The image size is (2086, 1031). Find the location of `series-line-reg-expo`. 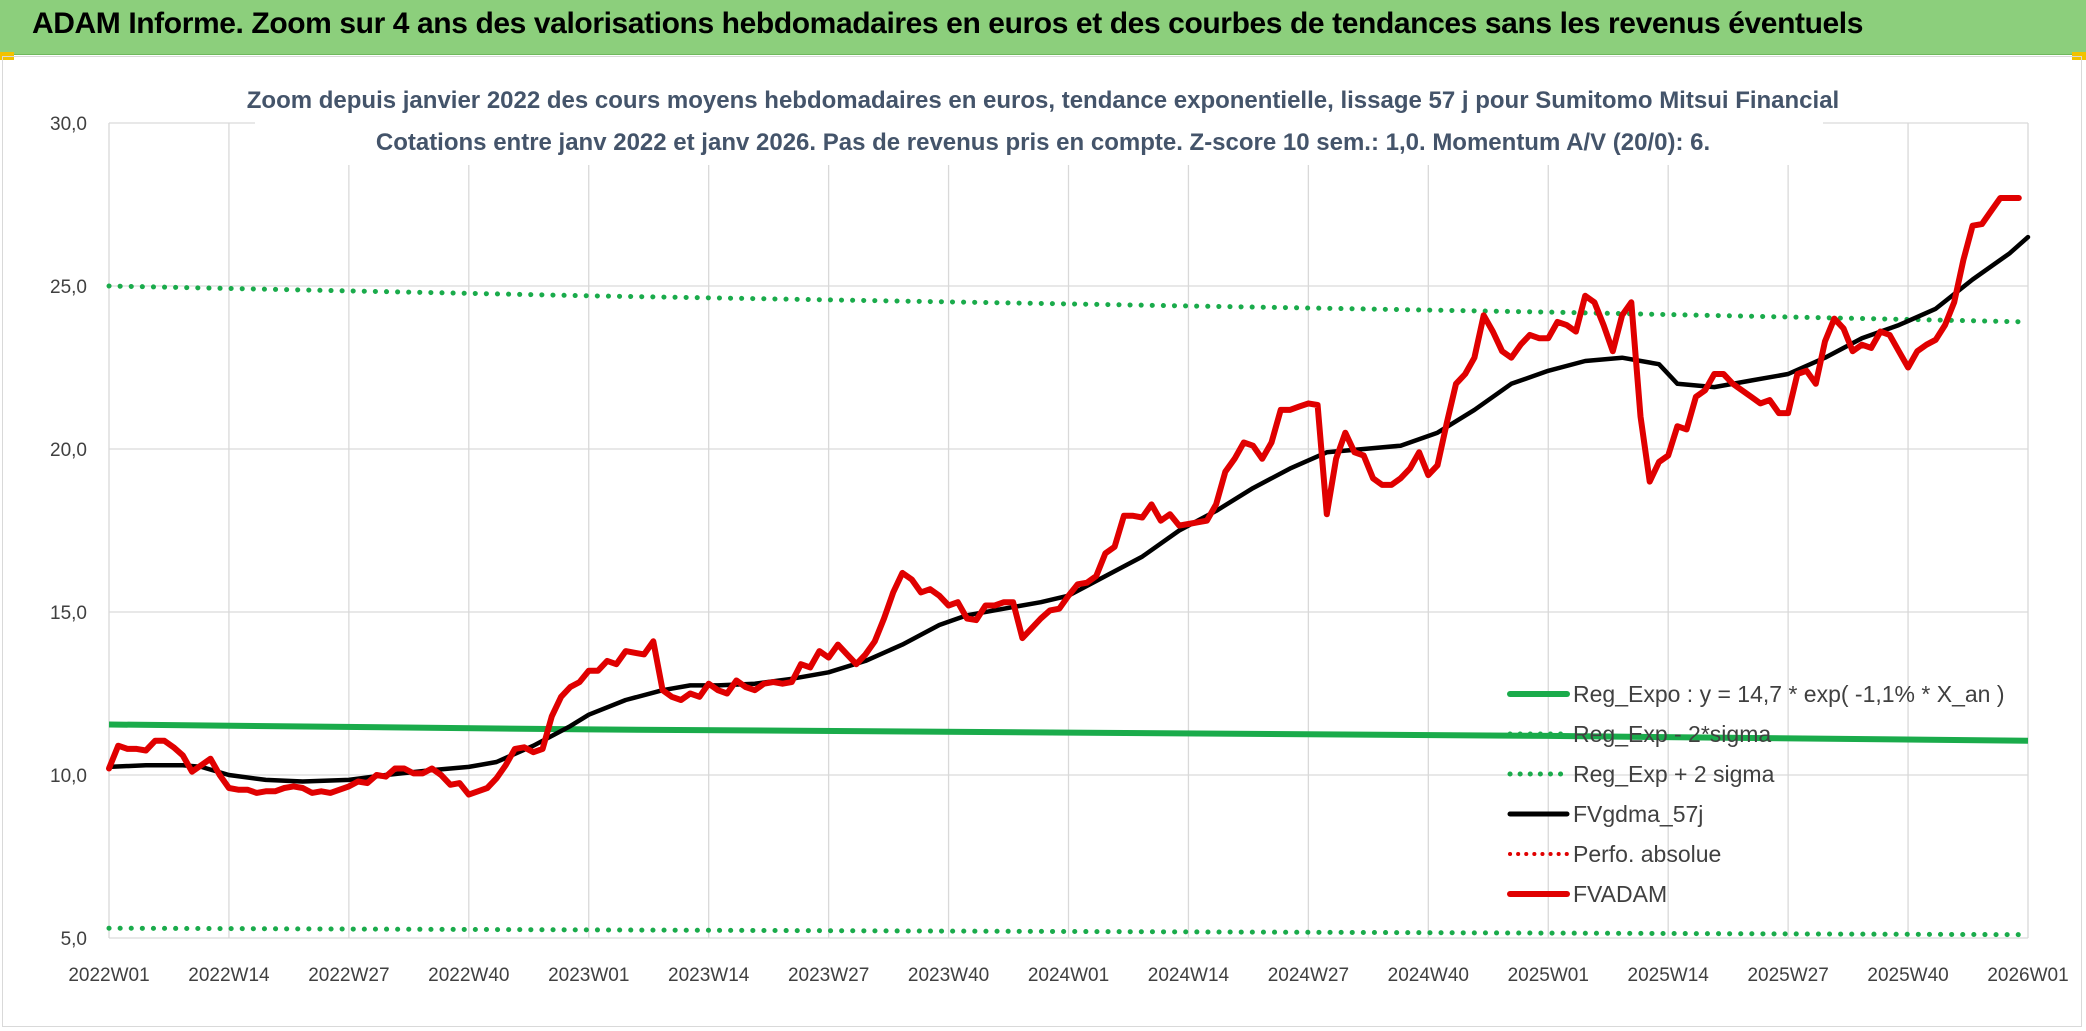

series-line-reg-expo is located at coordinates (1068, 732).